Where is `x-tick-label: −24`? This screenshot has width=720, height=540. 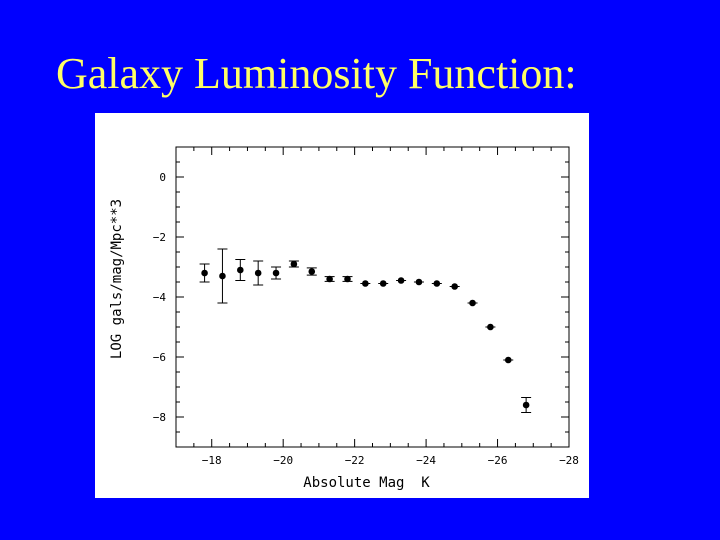
x-tick-label: −24 is located at coordinates (426, 460).